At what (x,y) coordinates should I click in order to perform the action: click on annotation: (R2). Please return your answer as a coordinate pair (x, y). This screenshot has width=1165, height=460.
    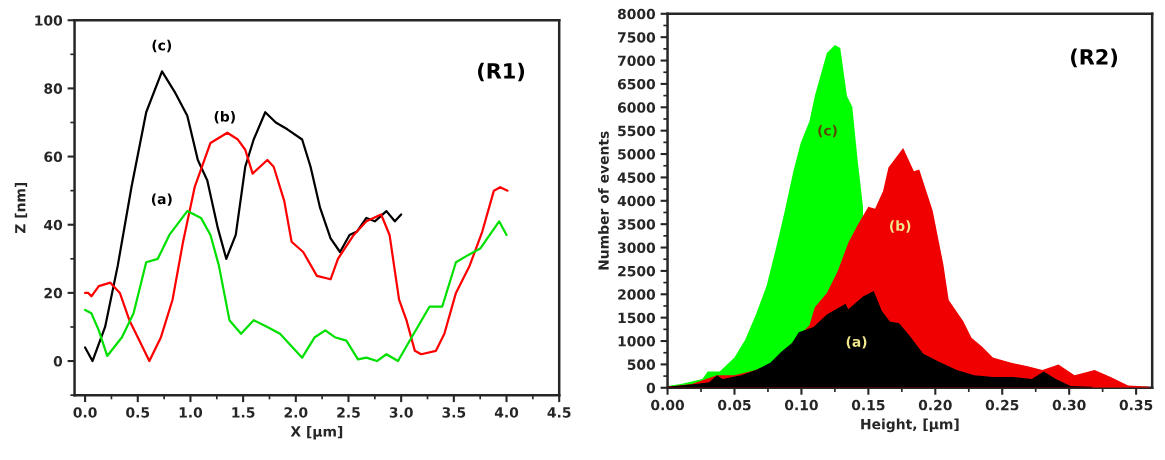
    Looking at the image, I should click on (1094, 58).